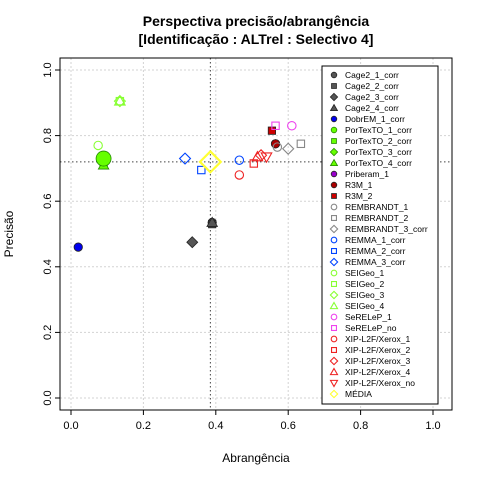  I want to click on legend-label: SeRELeP_no, so click(371, 328).